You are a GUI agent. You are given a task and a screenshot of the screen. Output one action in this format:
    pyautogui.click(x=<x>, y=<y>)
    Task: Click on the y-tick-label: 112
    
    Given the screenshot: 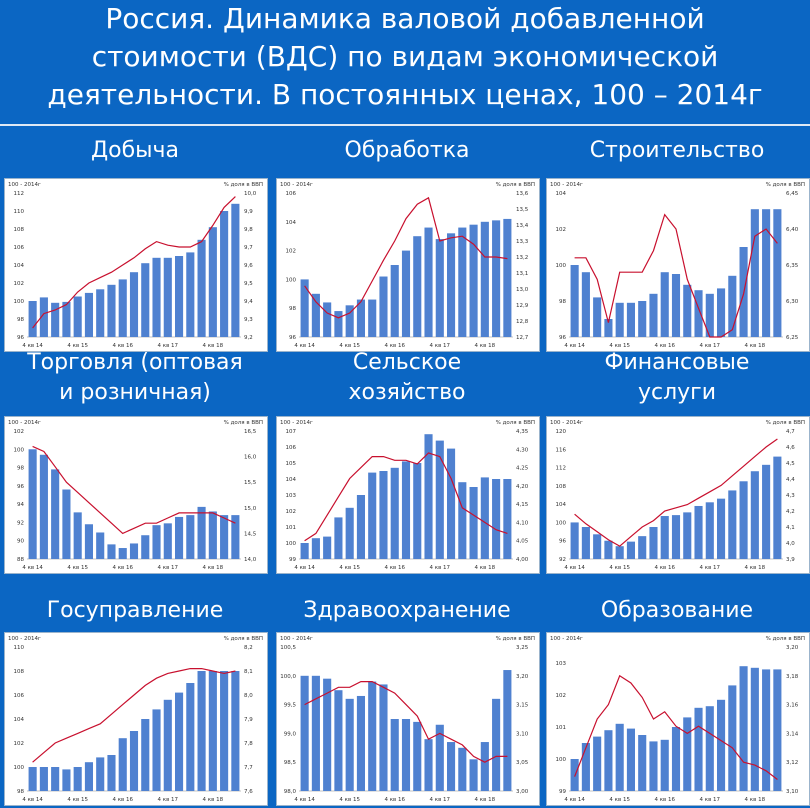 What is the action you would take?
    pyautogui.click(x=561, y=469)
    